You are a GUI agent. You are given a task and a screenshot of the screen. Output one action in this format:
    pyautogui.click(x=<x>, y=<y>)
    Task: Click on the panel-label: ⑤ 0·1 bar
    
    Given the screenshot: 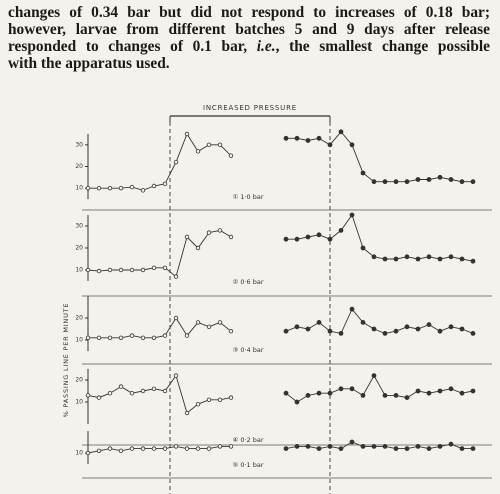 What is the action you would take?
    pyautogui.click(x=247, y=465)
    